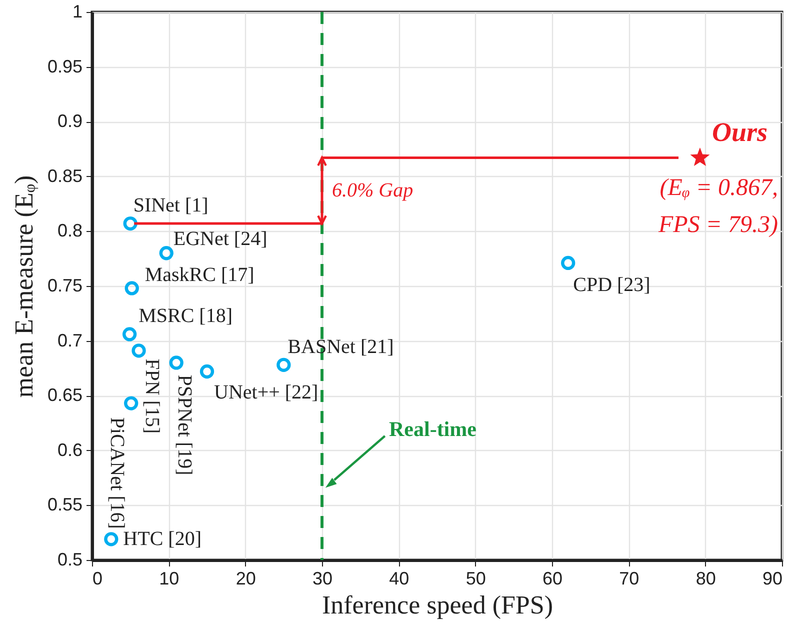 The height and width of the screenshot is (627, 788). What do you see at coordinates (64, 395) in the screenshot?
I see `y-tick-label: 0.65` at bounding box center [64, 395].